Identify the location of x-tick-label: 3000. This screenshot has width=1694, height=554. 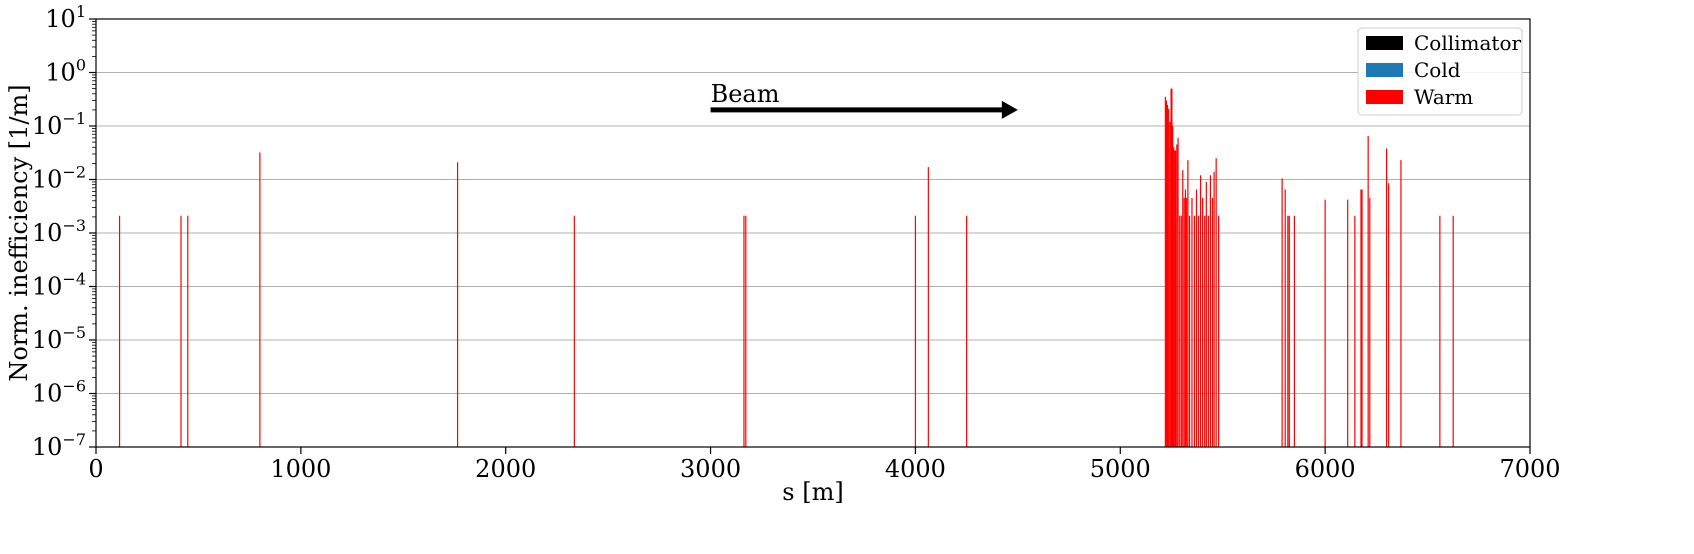
(710, 469).